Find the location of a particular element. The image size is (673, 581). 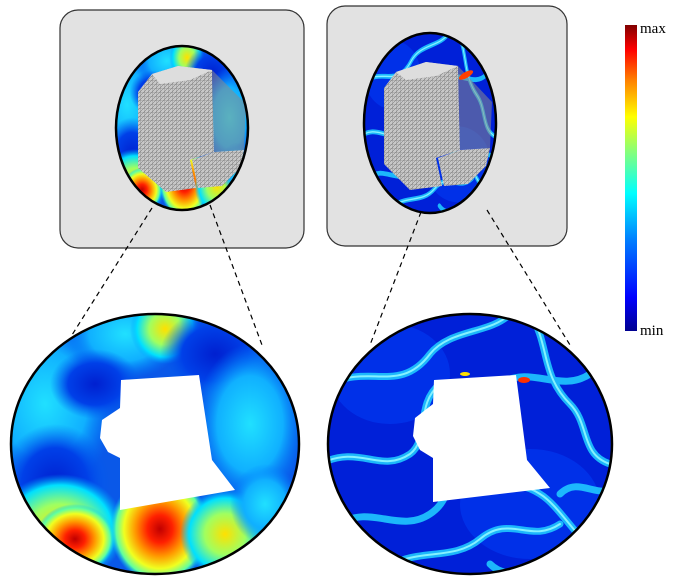

right-top-circle is located at coordinates (430, 123).